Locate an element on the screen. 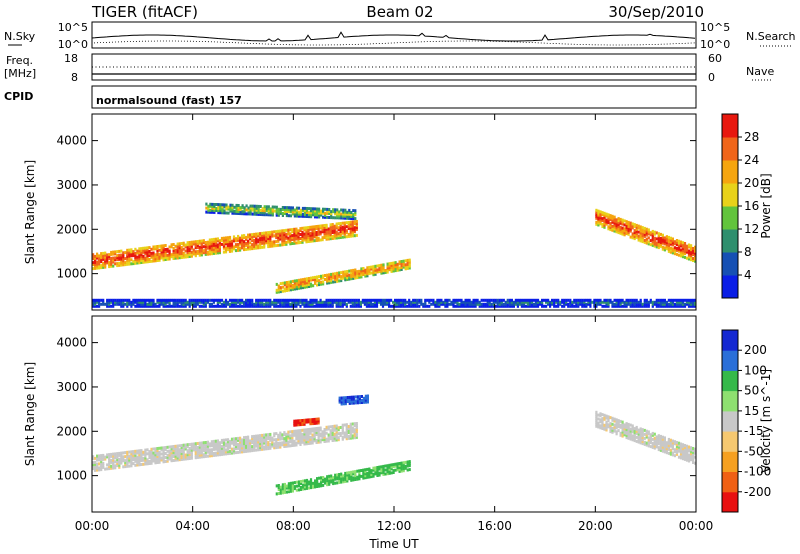 This screenshot has width=800, height=554. freq-panel is located at coordinates (394, 67).